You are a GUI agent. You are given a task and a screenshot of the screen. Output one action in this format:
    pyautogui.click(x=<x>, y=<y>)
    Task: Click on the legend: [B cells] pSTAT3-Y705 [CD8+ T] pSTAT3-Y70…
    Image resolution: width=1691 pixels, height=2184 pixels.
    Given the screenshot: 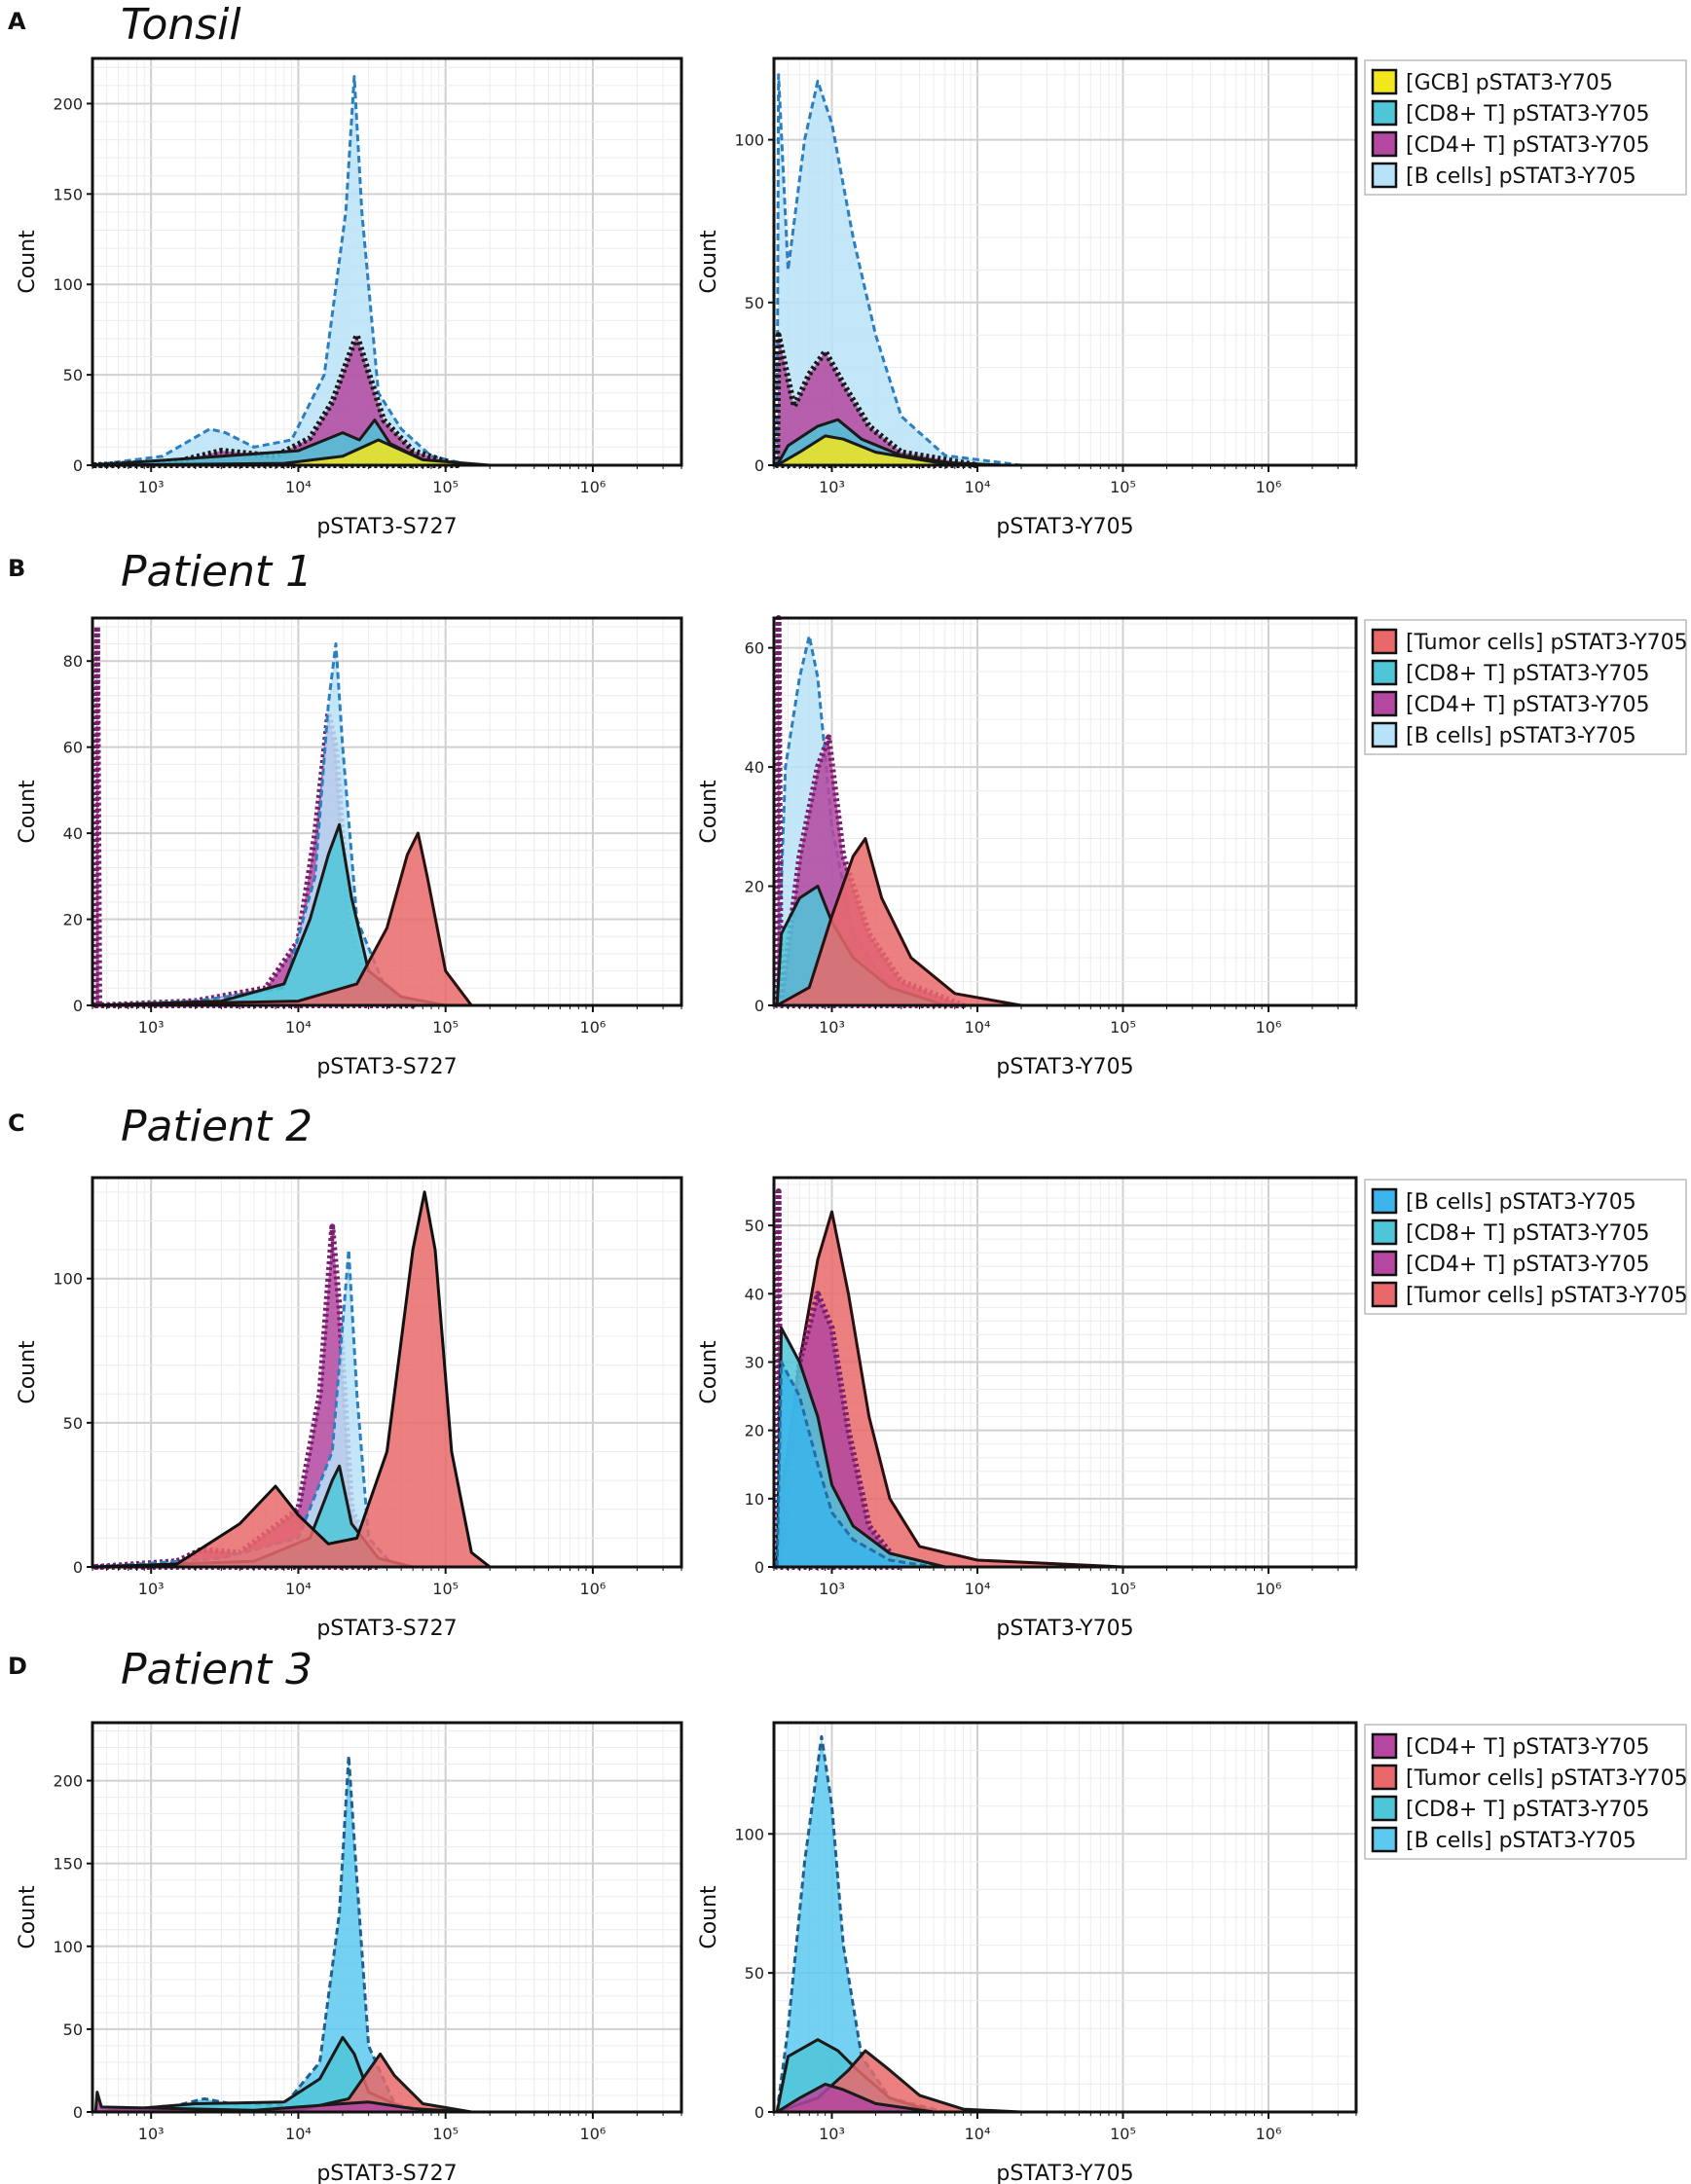 What is the action you would take?
    pyautogui.click(x=1526, y=1247)
    